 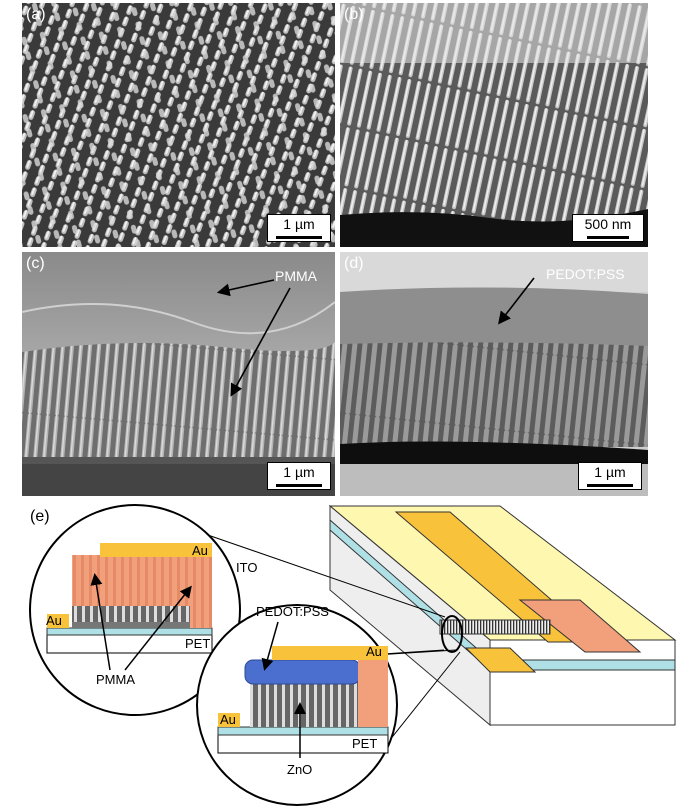 I want to click on scale-bar-a: 1 µm, so click(x=299, y=228).